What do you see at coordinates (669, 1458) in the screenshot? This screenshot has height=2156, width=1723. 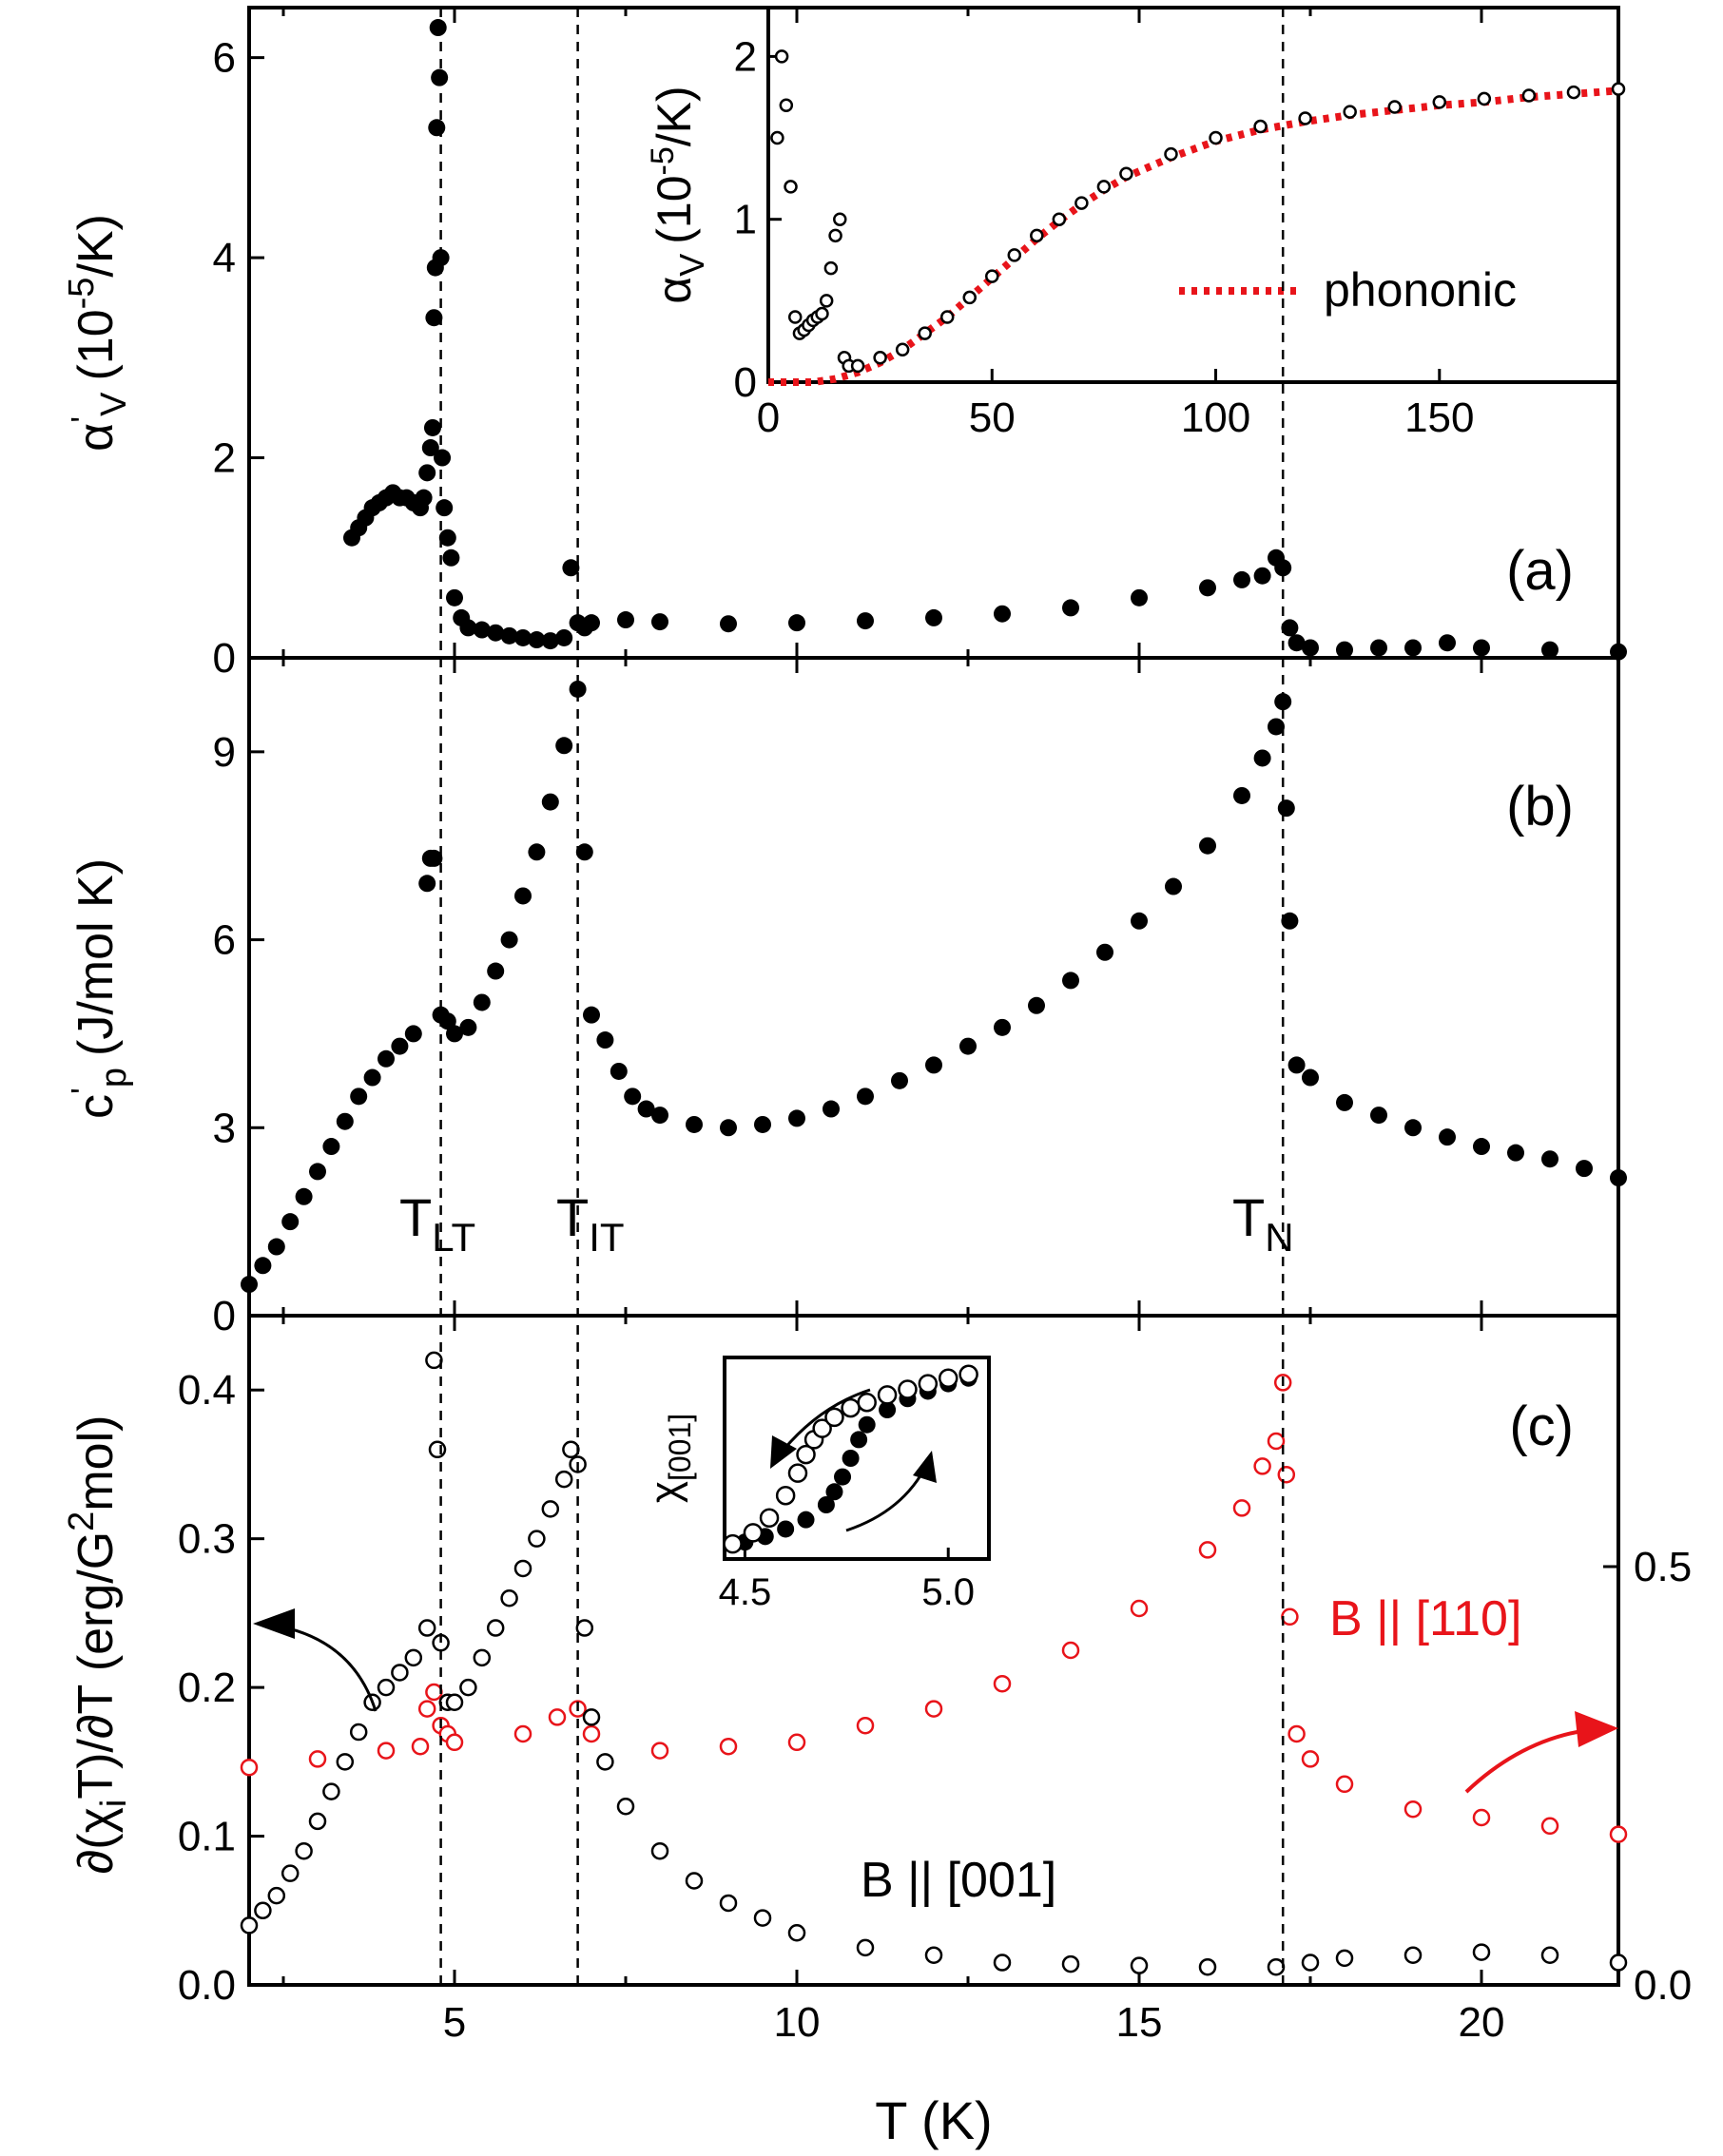 I see `inset-c-y-label: χ[001]` at bounding box center [669, 1458].